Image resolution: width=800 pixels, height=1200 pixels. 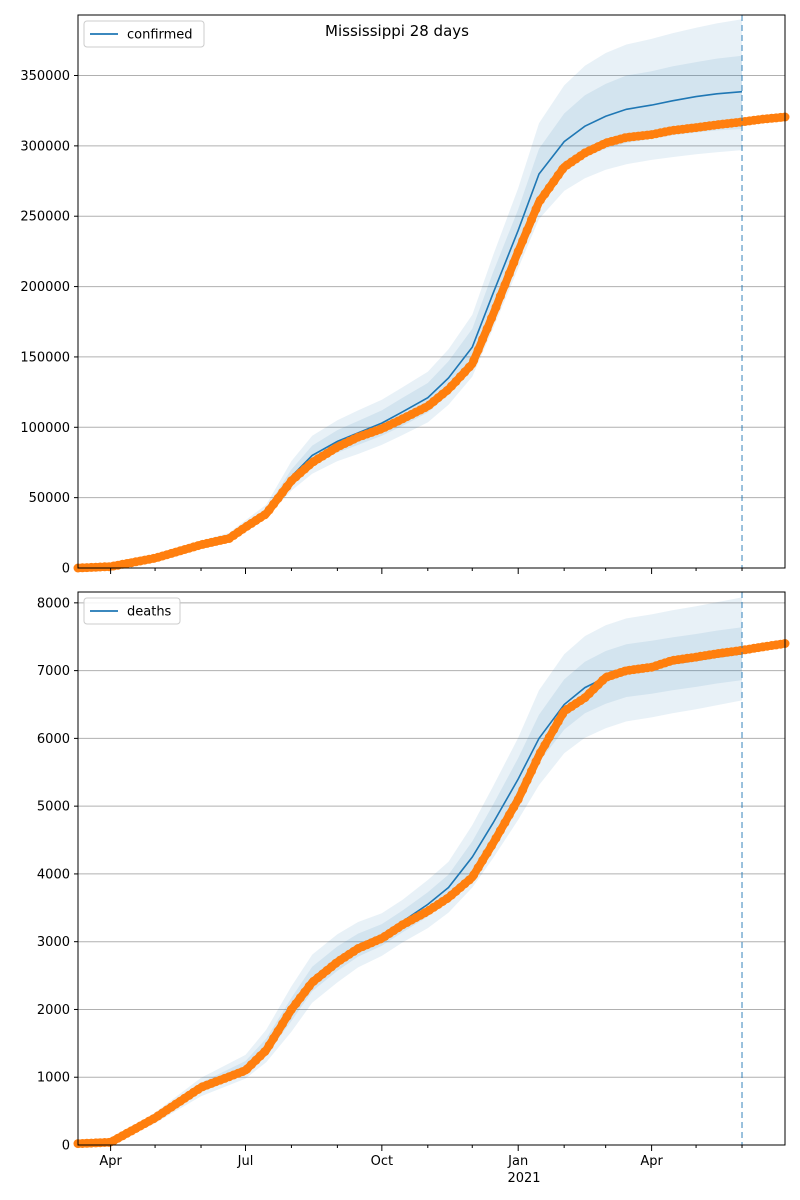 What do you see at coordinates (45, 357) in the screenshot?
I see `y-tick-label: 150000` at bounding box center [45, 357].